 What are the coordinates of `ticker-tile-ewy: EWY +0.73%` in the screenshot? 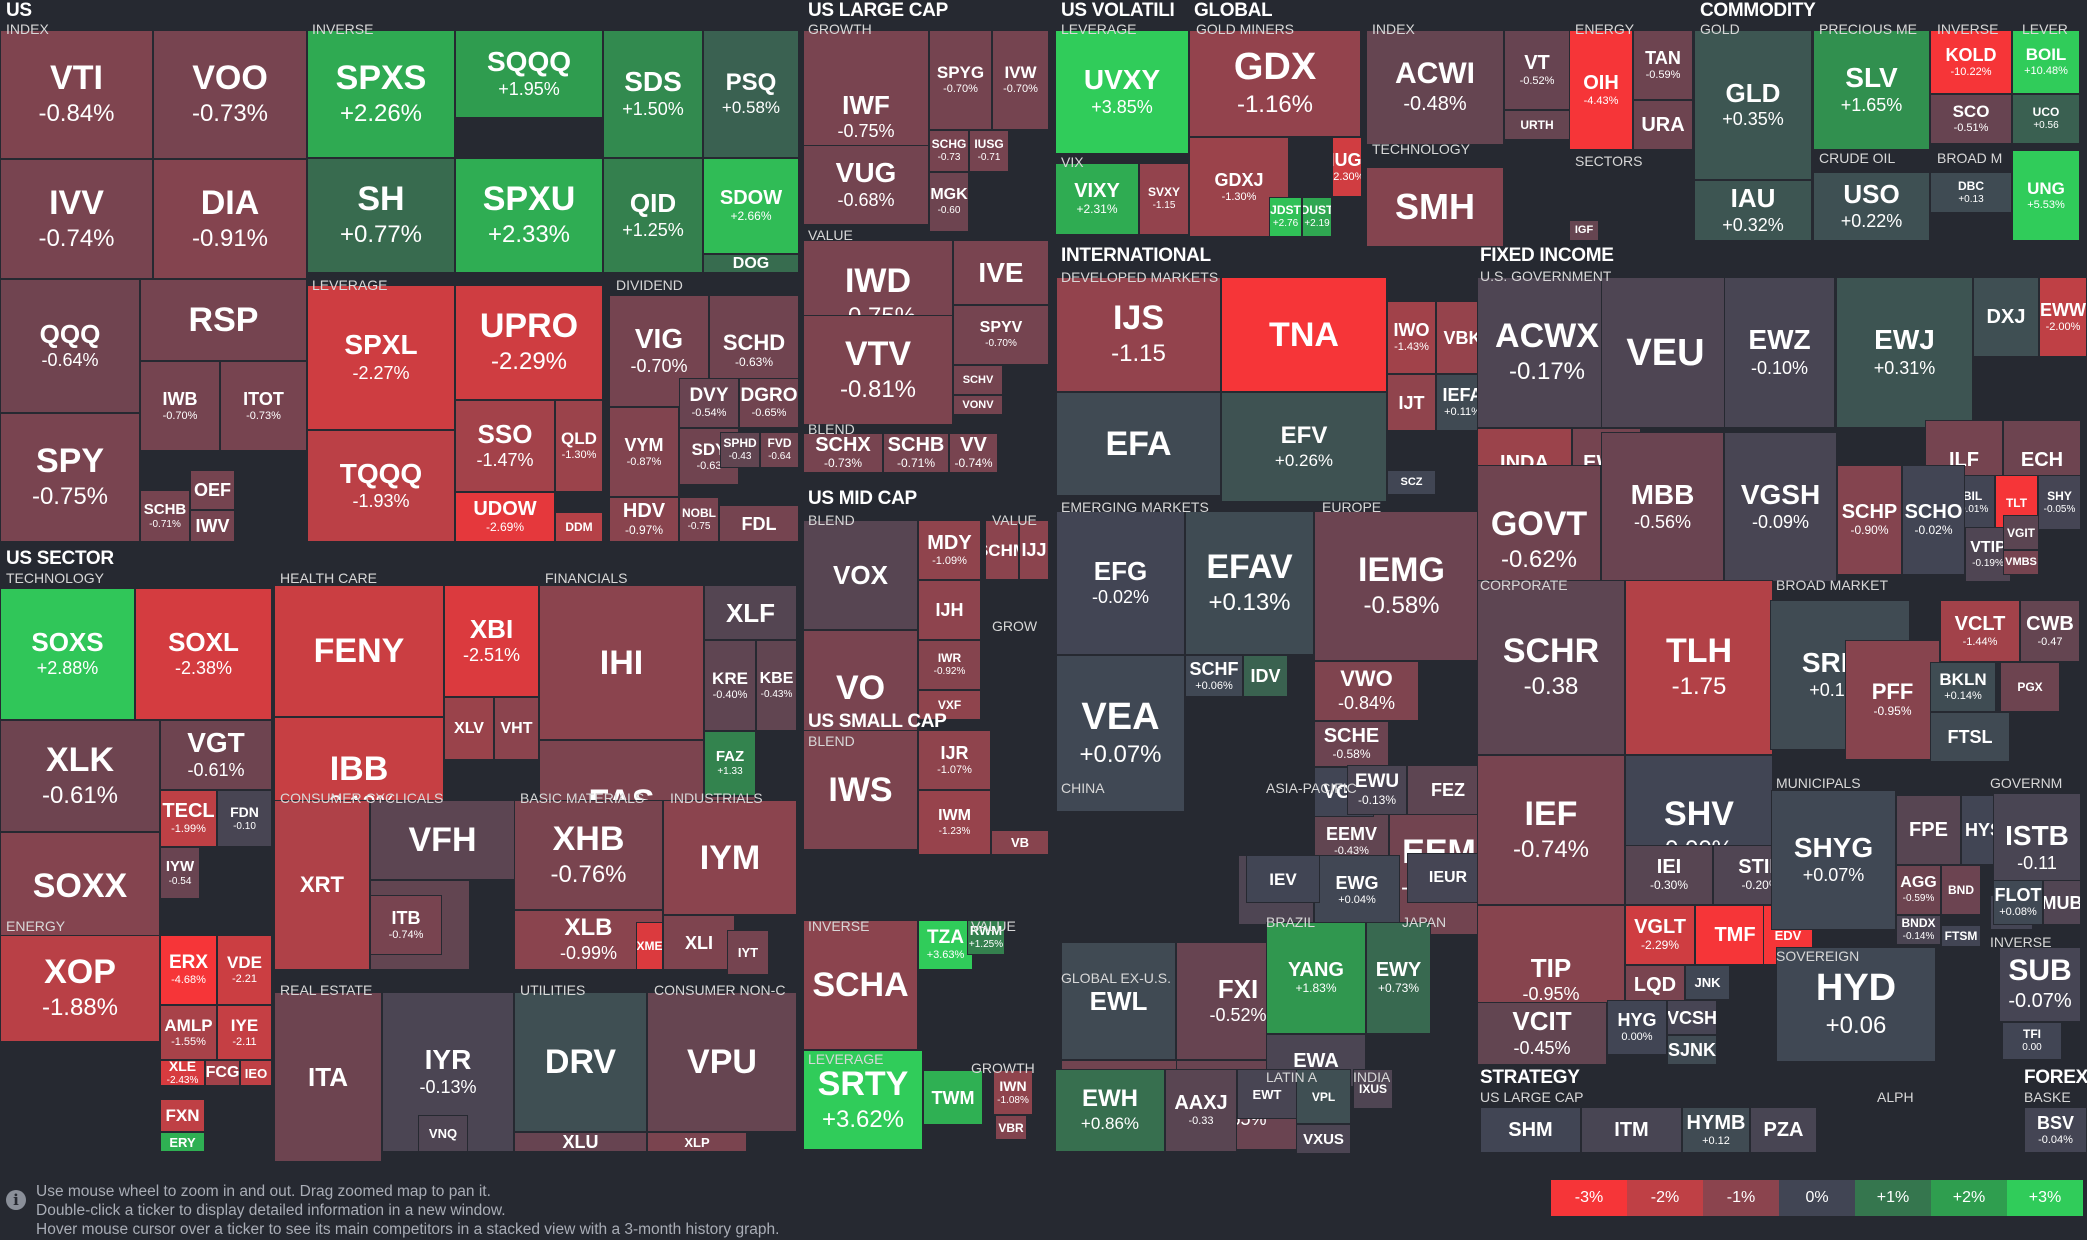 It's located at (1398, 978).